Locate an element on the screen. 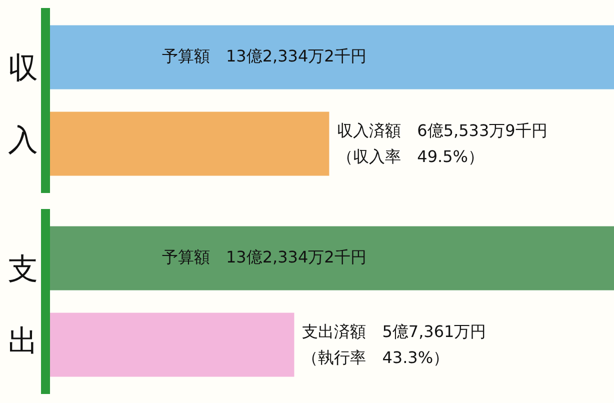  annotation: （執行率 43.3%） is located at coordinates (376, 357).